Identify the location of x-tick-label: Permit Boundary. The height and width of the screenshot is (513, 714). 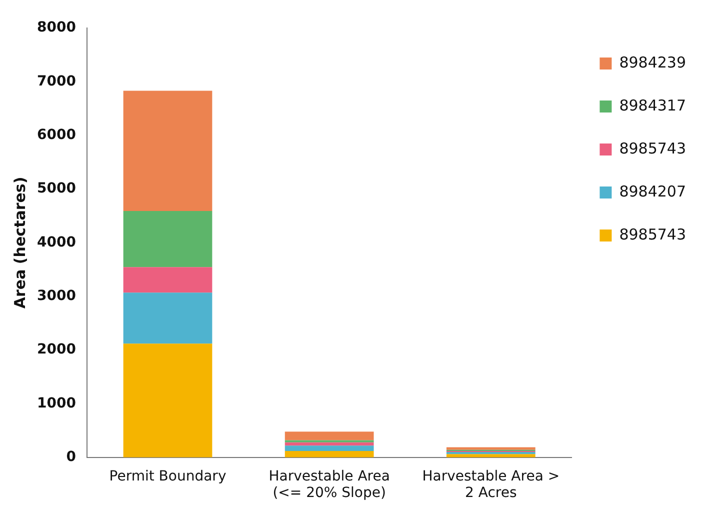
(167, 476).